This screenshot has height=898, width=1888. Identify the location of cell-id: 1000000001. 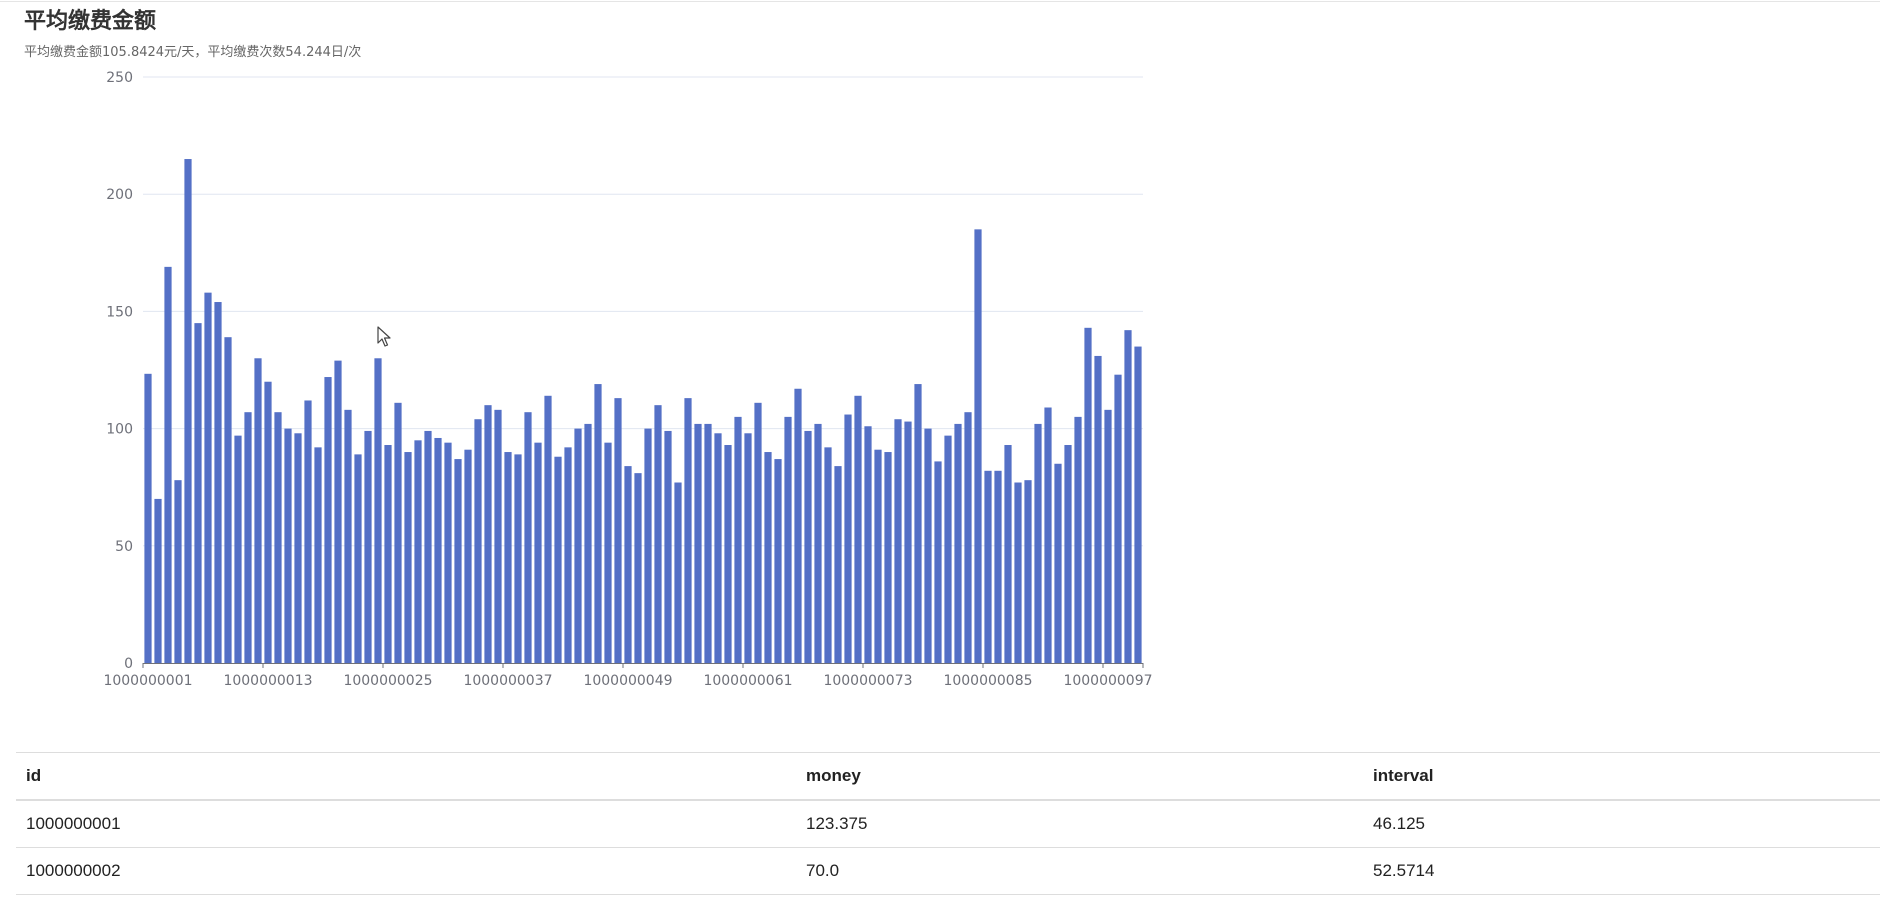
(406, 824).